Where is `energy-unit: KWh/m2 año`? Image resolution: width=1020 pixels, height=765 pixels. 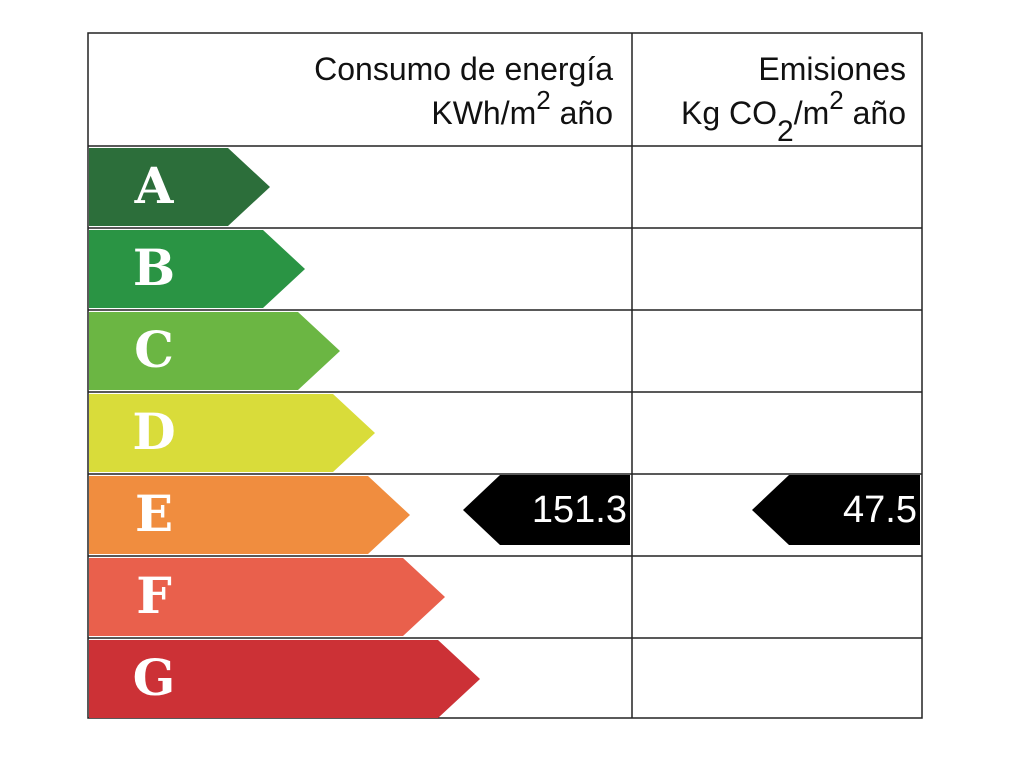 energy-unit: KWh/m2 año is located at coordinates (522, 108).